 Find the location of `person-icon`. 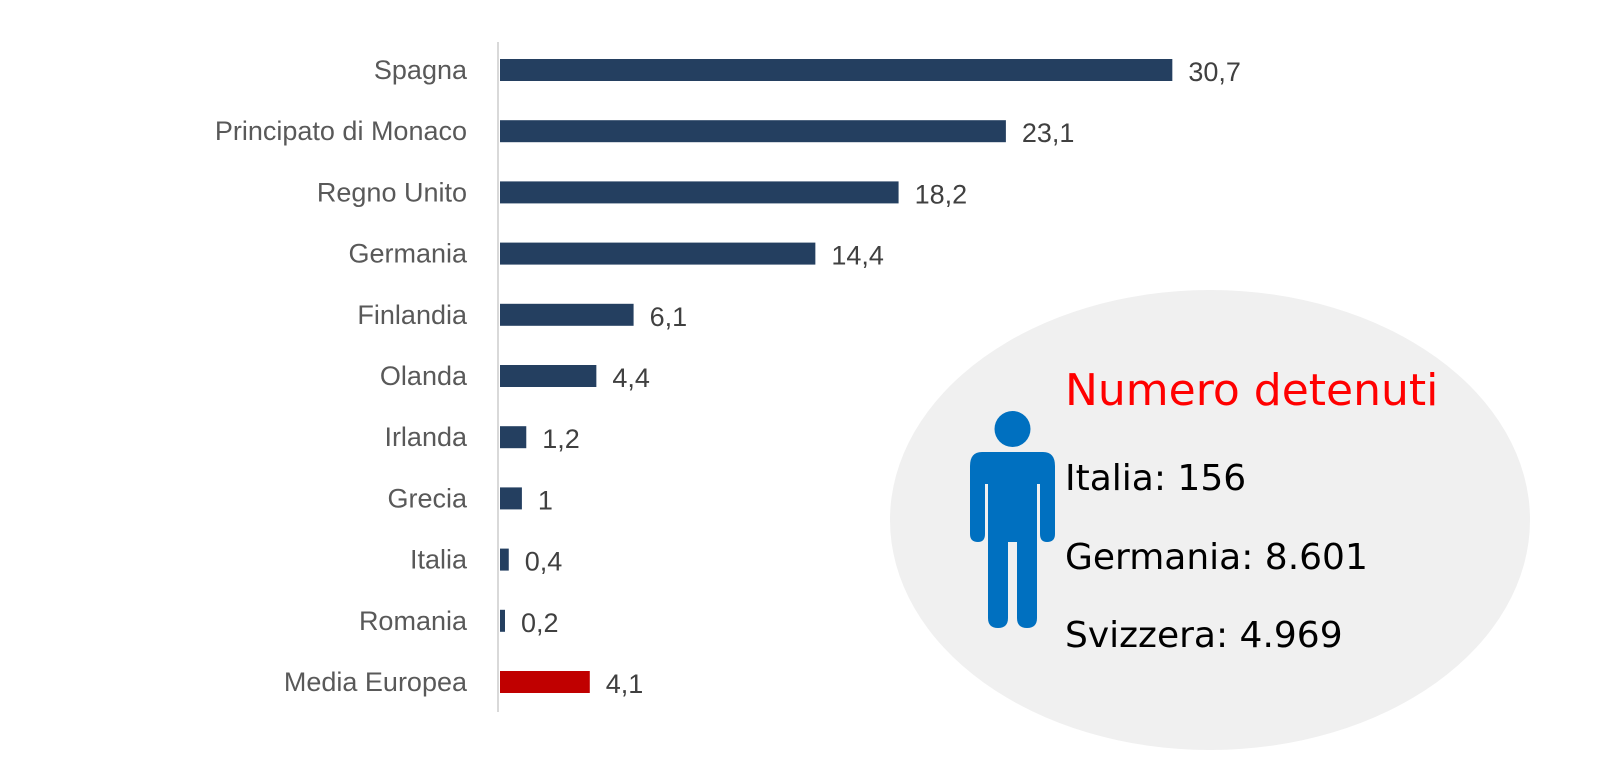

person-icon is located at coordinates (1012, 519).